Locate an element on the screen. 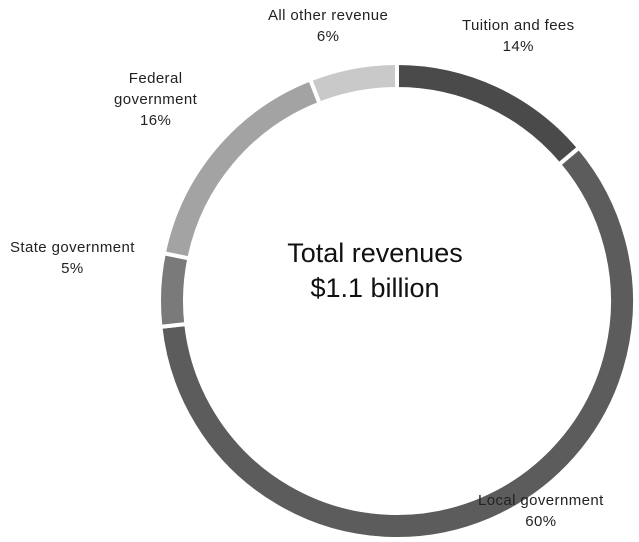 The width and height of the screenshot is (639, 542). center-title: Total revenues is located at coordinates (375, 253).